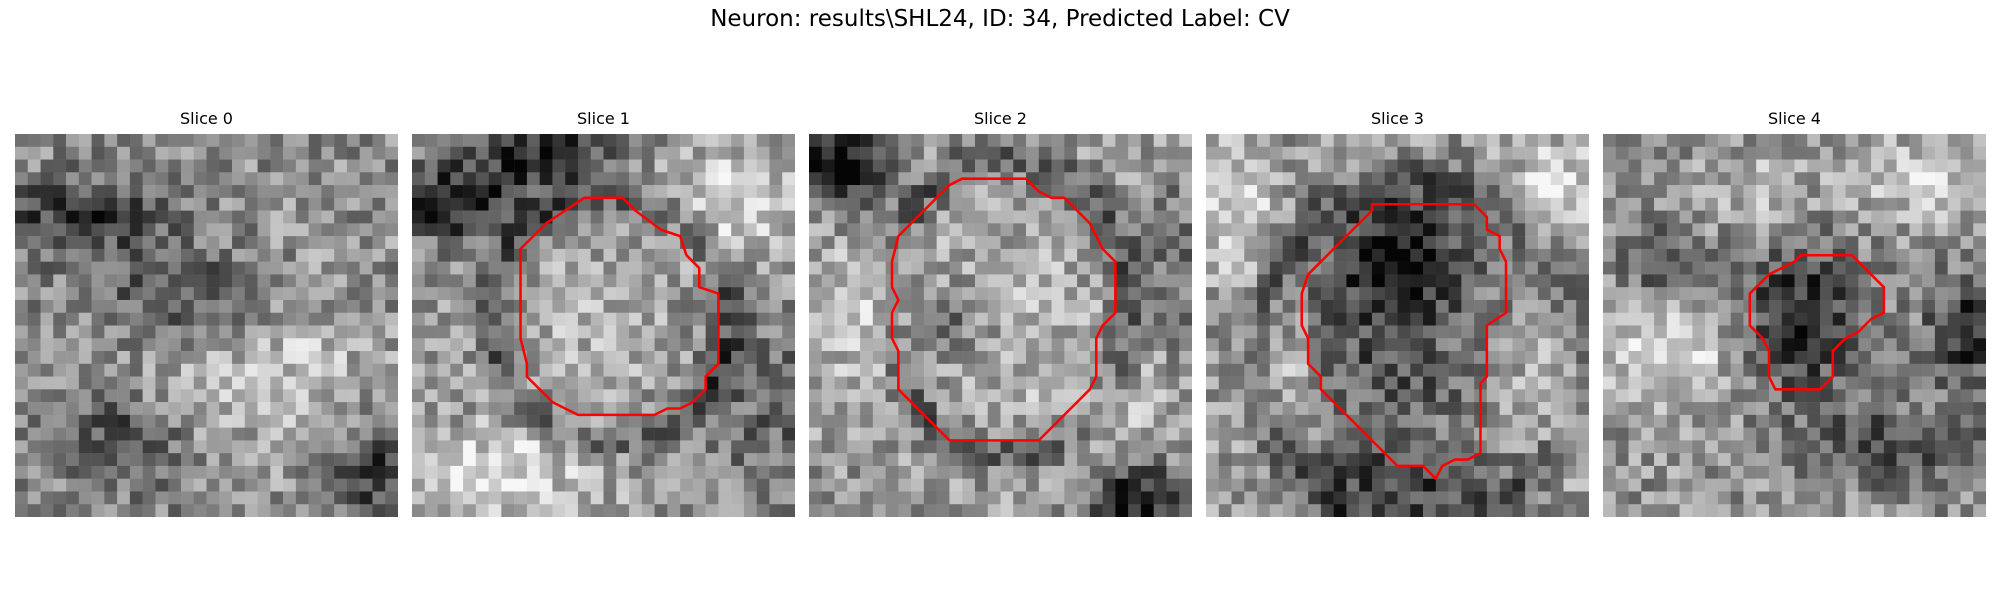 This screenshot has width=2000, height=600. What do you see at coordinates (206, 118) in the screenshot?
I see `slice-title: Slice 0` at bounding box center [206, 118].